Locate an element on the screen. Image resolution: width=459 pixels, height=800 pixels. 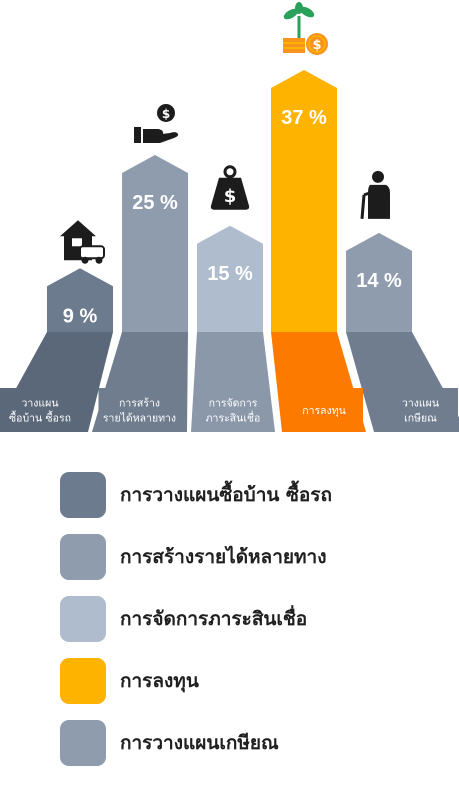
bar-value-label: 15 % is located at coordinates (230, 274).